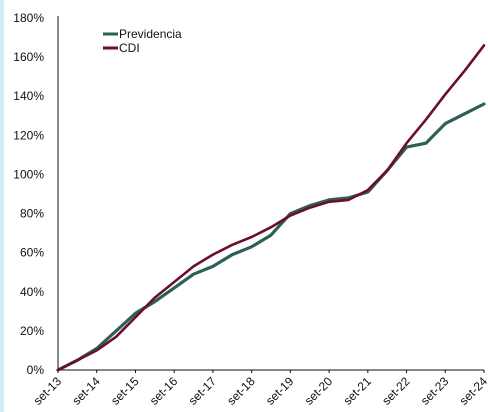 Image resolution: width=488 pixels, height=412 pixels. I want to click on legend-label-previdencia: Previdencia, so click(150, 34).